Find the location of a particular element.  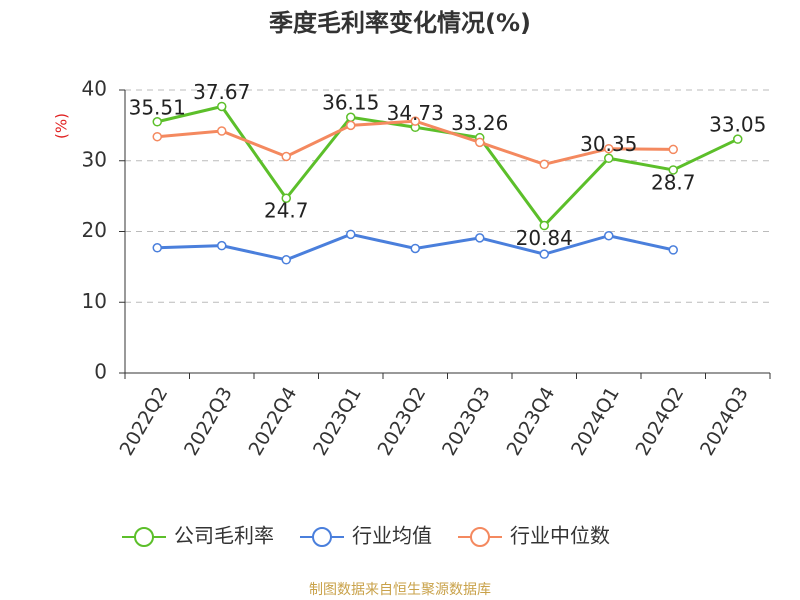

x-tick-label: 2023Q2 is located at coordinates (402, 421).